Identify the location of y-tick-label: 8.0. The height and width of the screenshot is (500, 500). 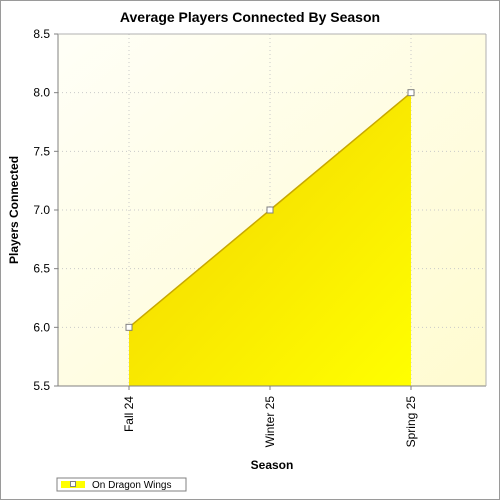
(41, 93).